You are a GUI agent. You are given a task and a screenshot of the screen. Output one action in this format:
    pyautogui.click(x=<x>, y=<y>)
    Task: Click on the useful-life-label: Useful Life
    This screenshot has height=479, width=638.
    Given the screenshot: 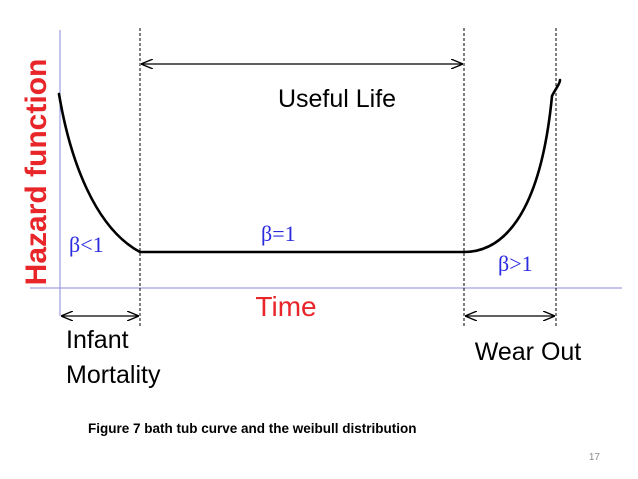 What is the action you would take?
    pyautogui.click(x=337, y=99)
    